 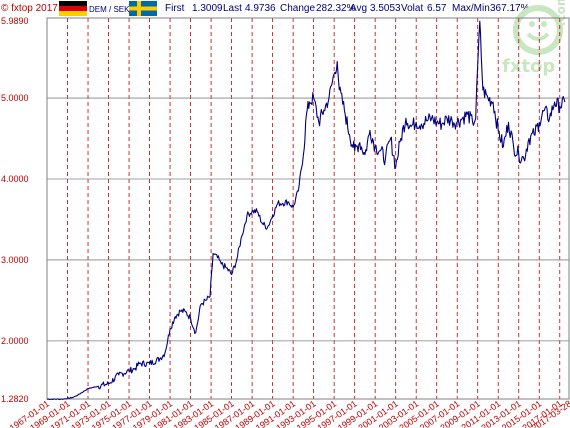 What do you see at coordinates (109, 9) in the screenshot?
I see `currency-pair-text: DEM / SEK` at bounding box center [109, 9].